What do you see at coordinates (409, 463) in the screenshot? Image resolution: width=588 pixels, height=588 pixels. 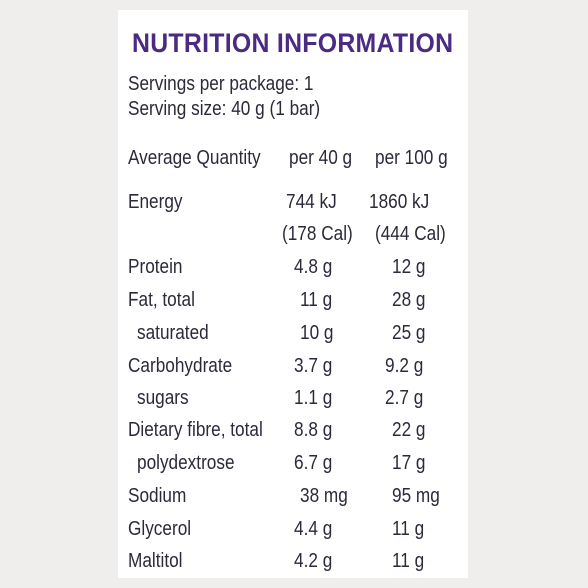 I see `row-polydextrose-per-100g: 17 g` at bounding box center [409, 463].